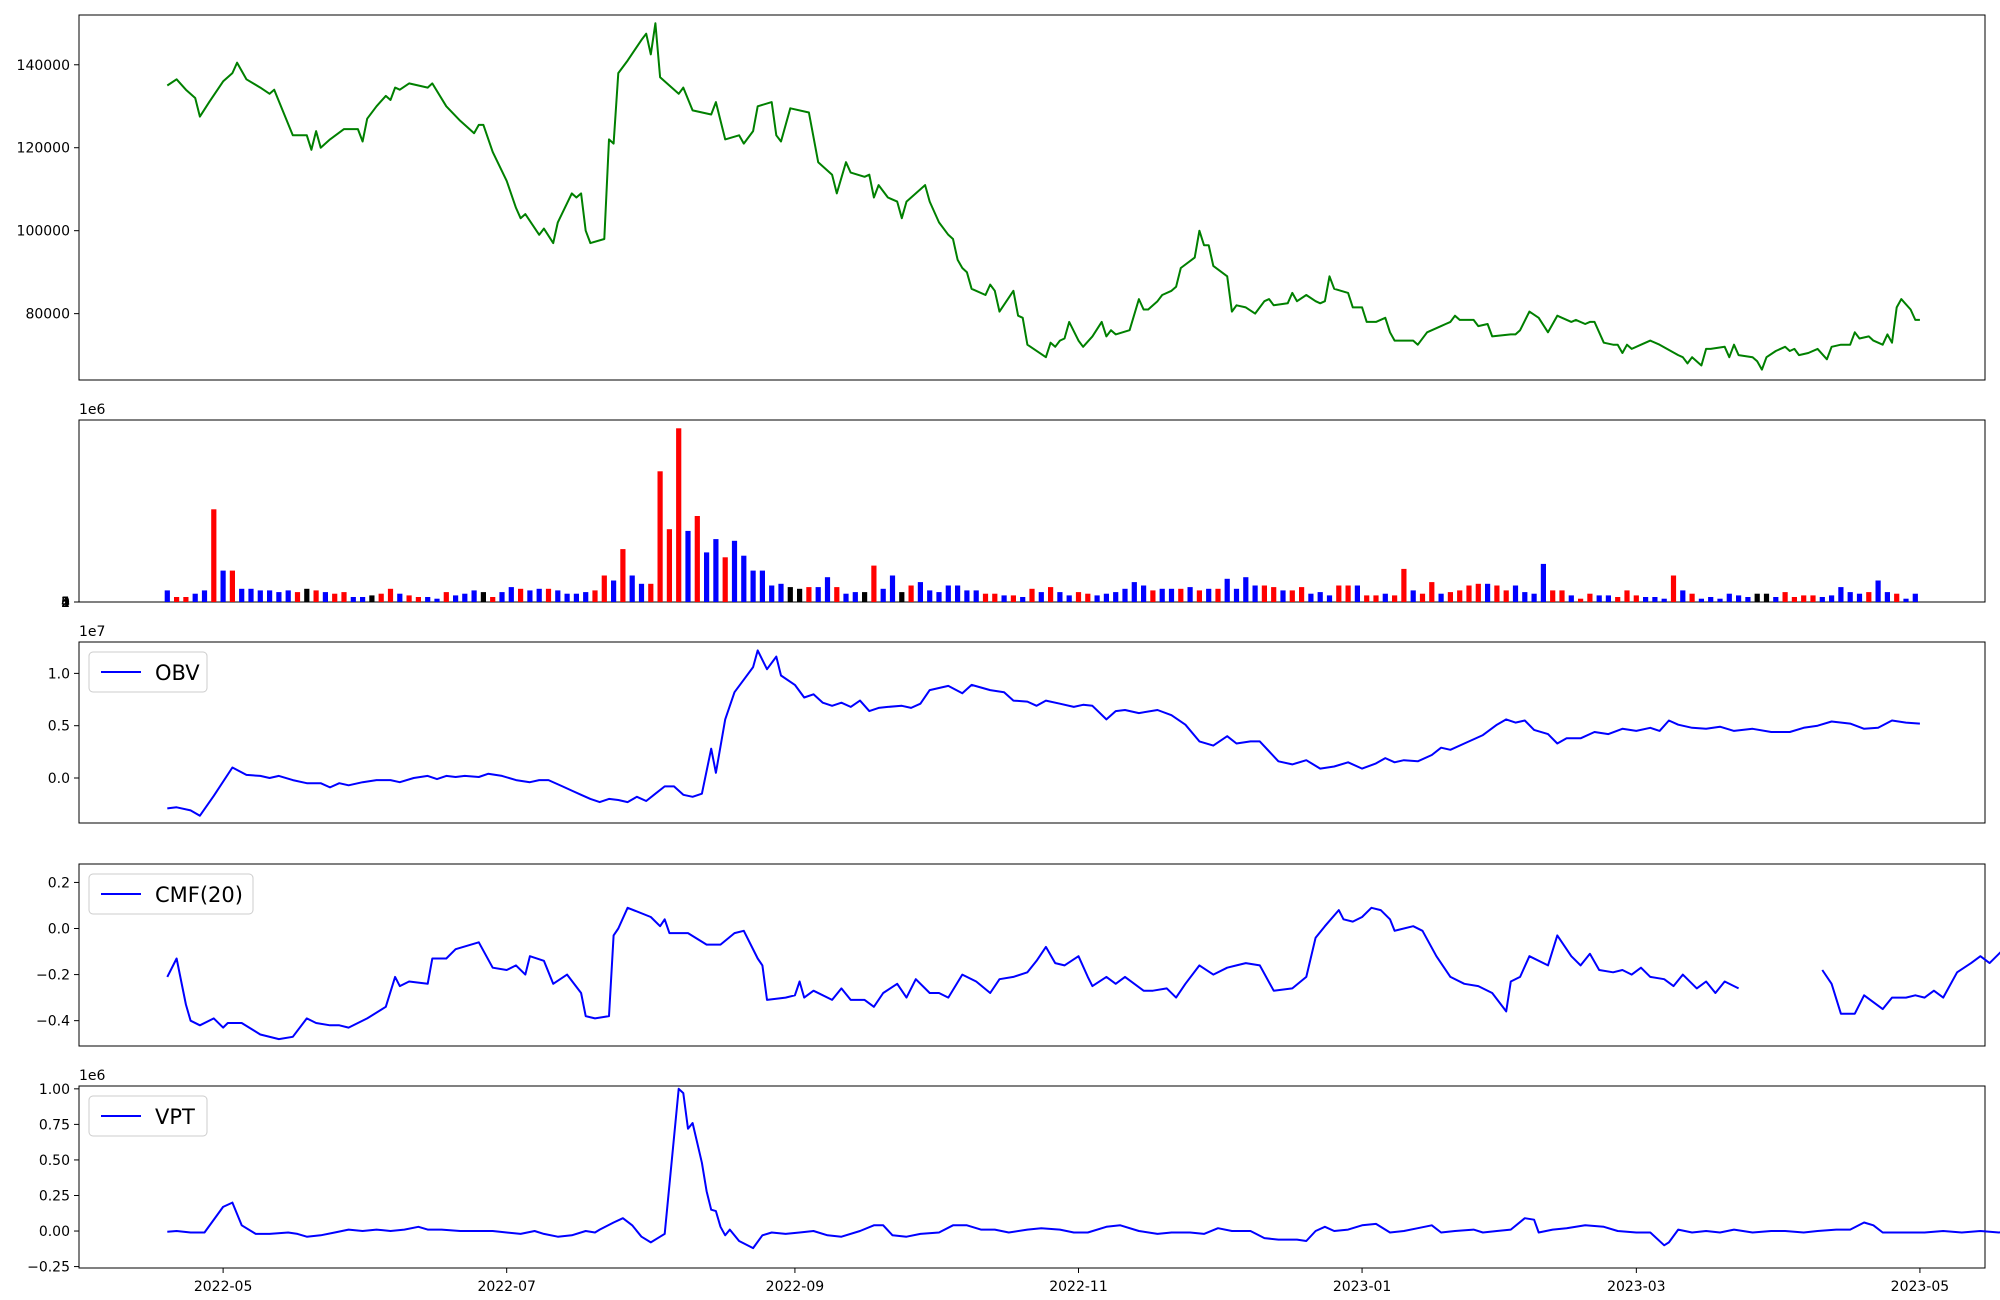 The image size is (2000, 1300). What do you see at coordinates (1362, 1287) in the screenshot?
I see `x-tick-label: 2023-01` at bounding box center [1362, 1287].